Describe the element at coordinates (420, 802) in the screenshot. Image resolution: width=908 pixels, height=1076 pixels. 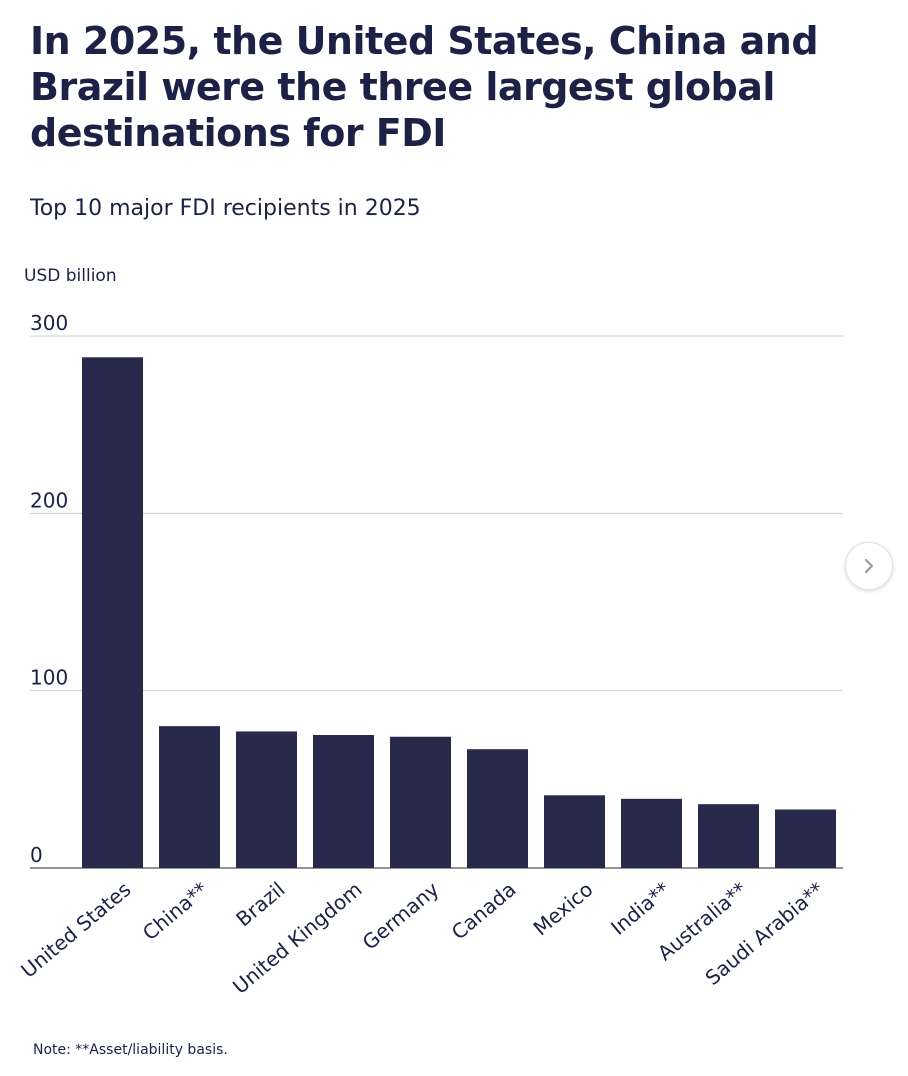
I see `bar-germany` at that location.